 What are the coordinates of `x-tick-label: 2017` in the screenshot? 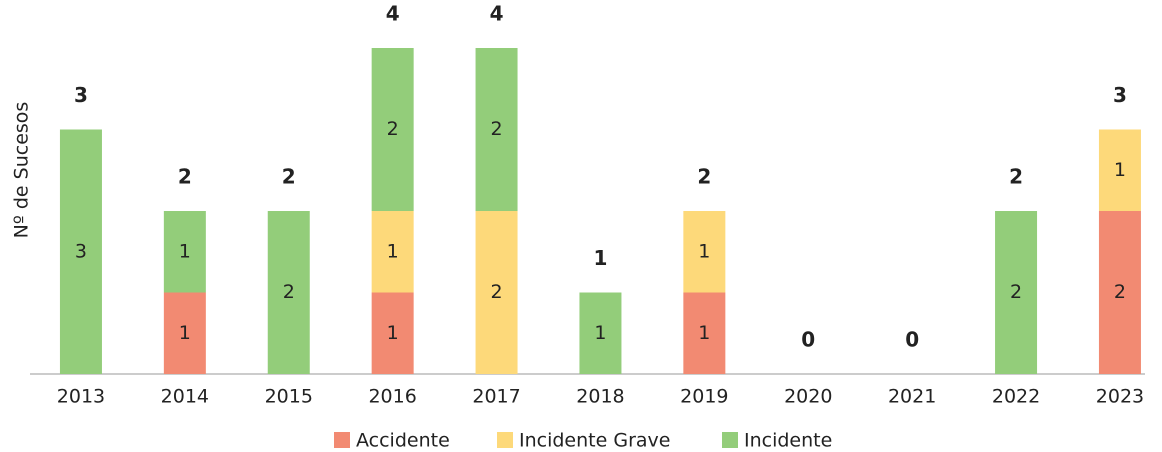 It's located at (496, 397).